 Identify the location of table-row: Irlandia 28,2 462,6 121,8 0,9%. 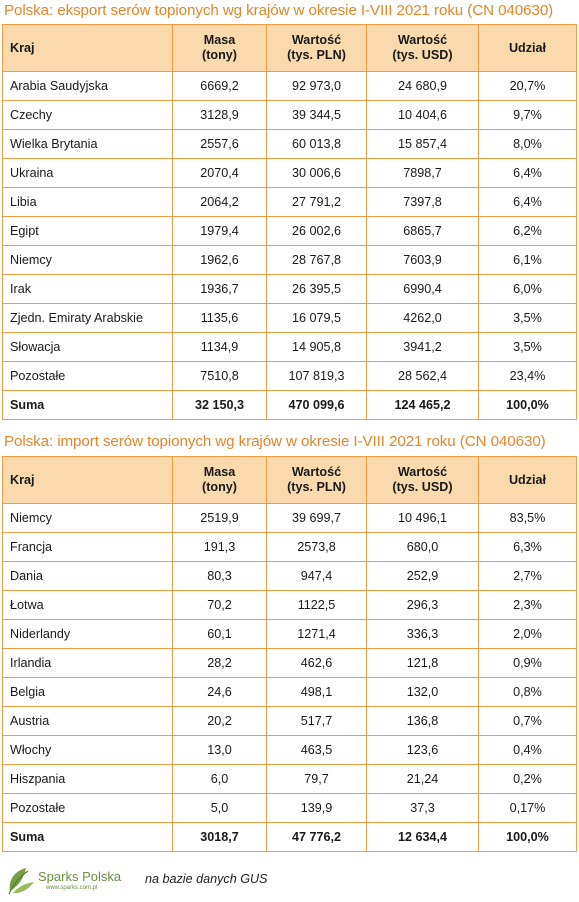
(289, 663).